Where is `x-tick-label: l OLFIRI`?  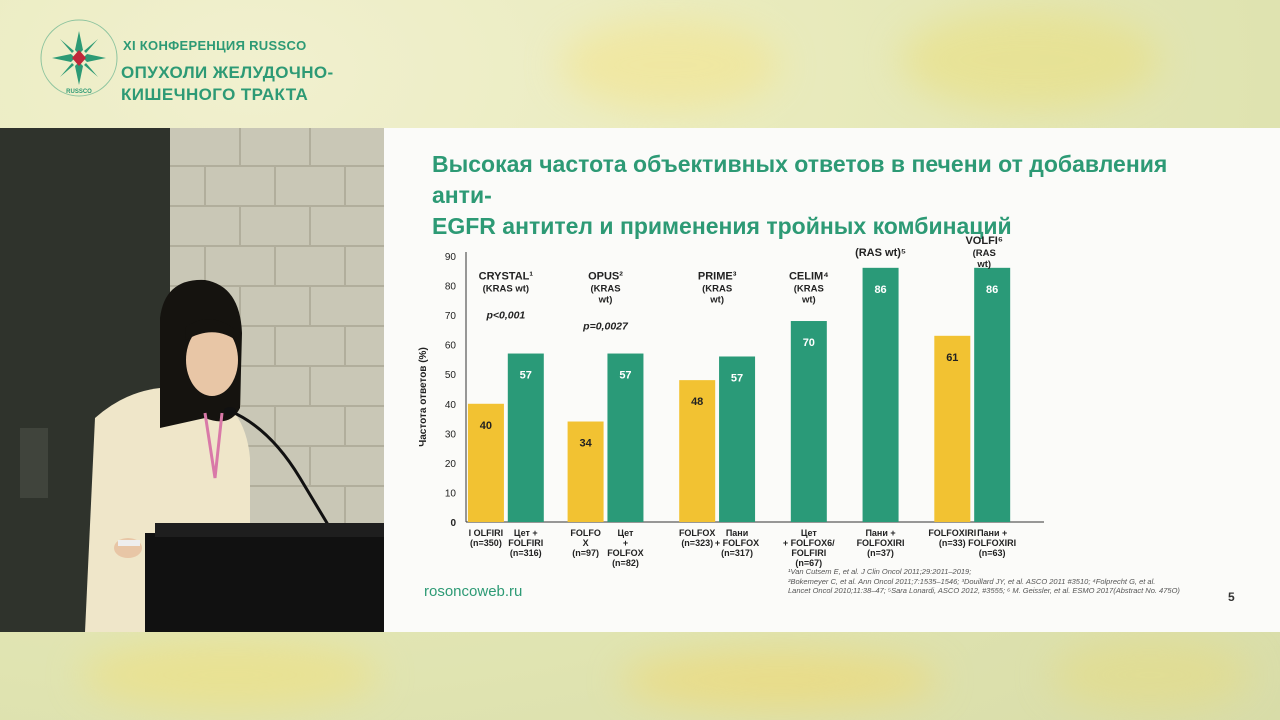
x-tick-label: l OLFIRI is located at coordinates (486, 533).